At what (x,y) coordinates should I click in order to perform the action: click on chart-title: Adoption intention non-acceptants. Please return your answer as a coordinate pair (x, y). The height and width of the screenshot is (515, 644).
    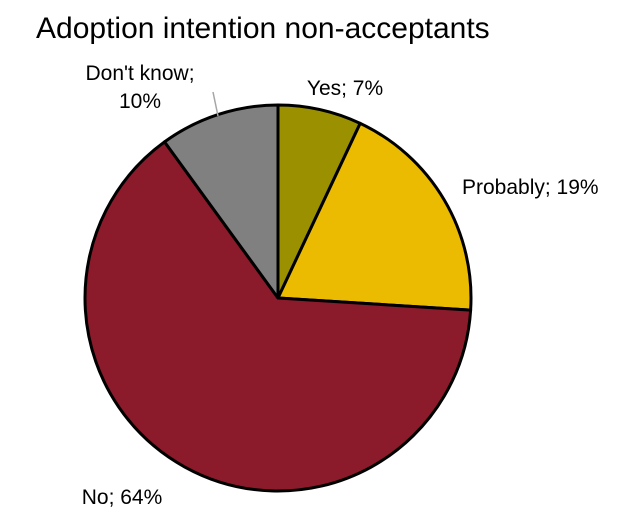
    Looking at the image, I should click on (263, 28).